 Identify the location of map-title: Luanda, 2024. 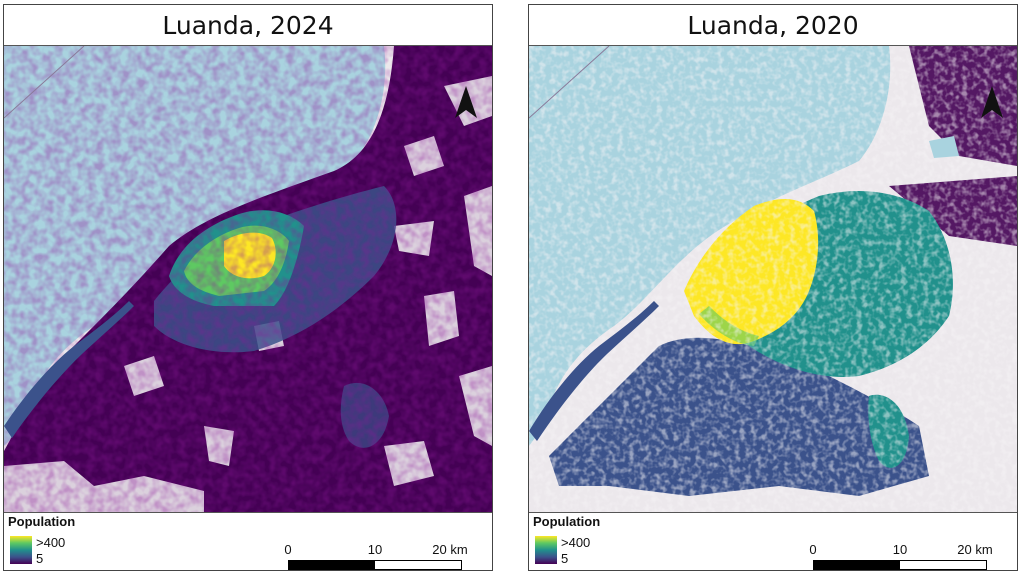
(248, 25).